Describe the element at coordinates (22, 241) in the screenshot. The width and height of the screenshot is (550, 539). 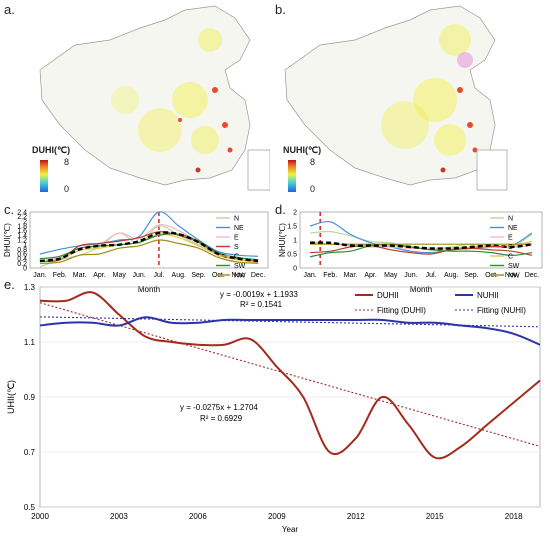
I see `y-tick-label: 1.2` at that location.